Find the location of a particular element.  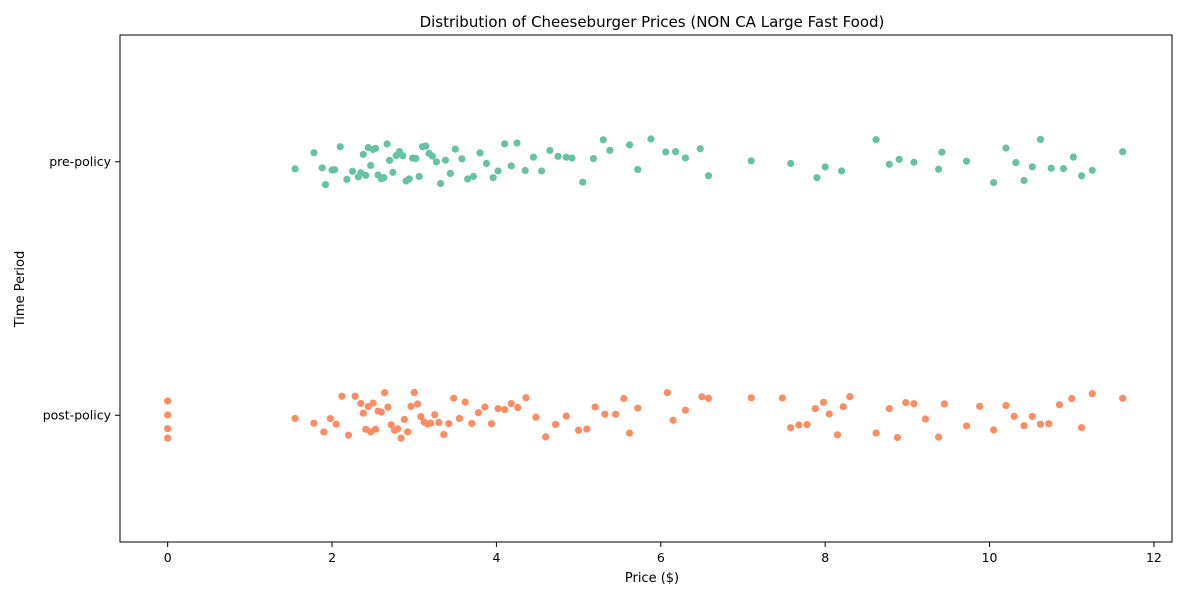

y-tick-label-post-policy: post-policy is located at coordinates (77, 414).